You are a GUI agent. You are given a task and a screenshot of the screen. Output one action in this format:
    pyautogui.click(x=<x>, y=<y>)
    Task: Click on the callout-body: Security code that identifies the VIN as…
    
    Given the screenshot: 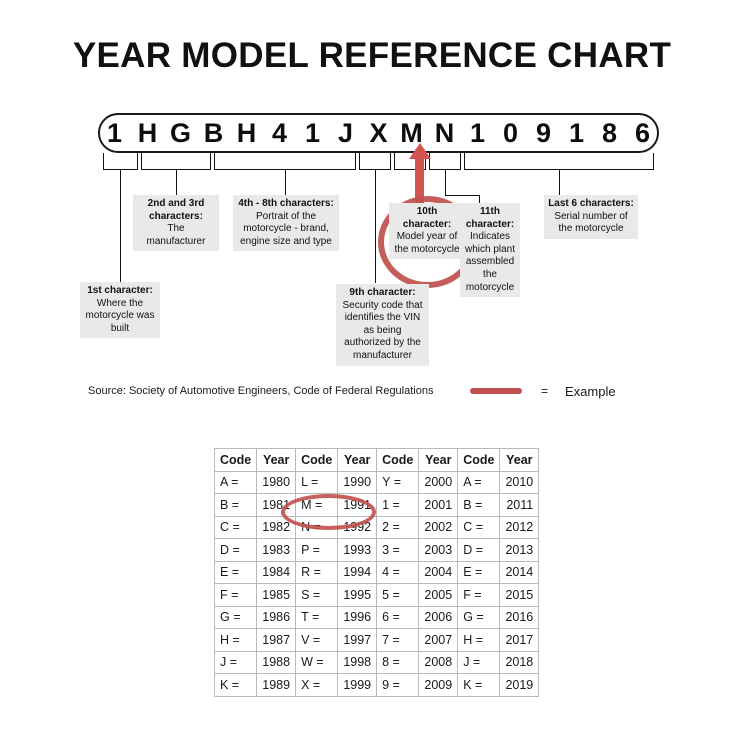 What is the action you would take?
    pyautogui.click(x=382, y=330)
    